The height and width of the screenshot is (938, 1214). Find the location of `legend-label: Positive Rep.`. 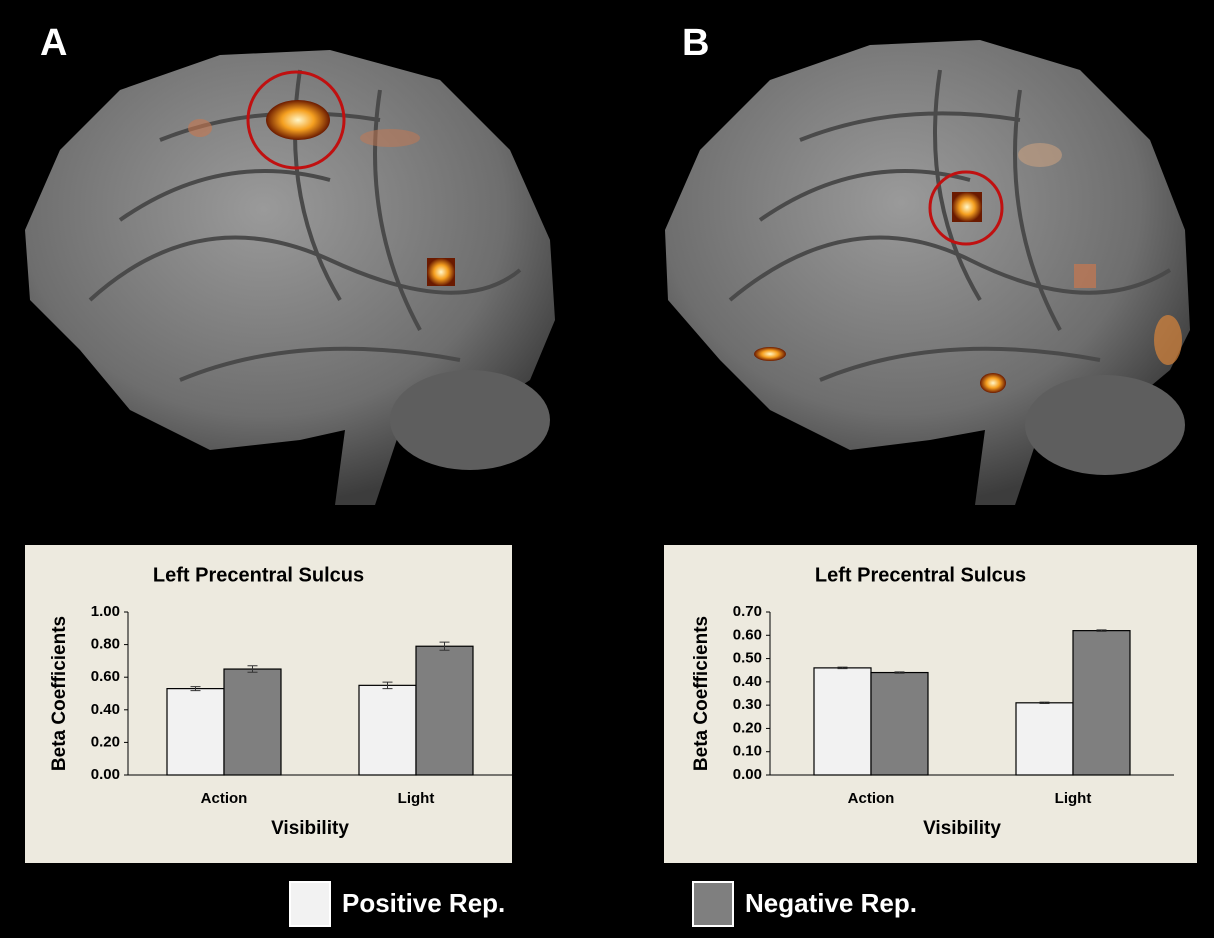

legend-label: Positive Rep. is located at coordinates (423, 903).